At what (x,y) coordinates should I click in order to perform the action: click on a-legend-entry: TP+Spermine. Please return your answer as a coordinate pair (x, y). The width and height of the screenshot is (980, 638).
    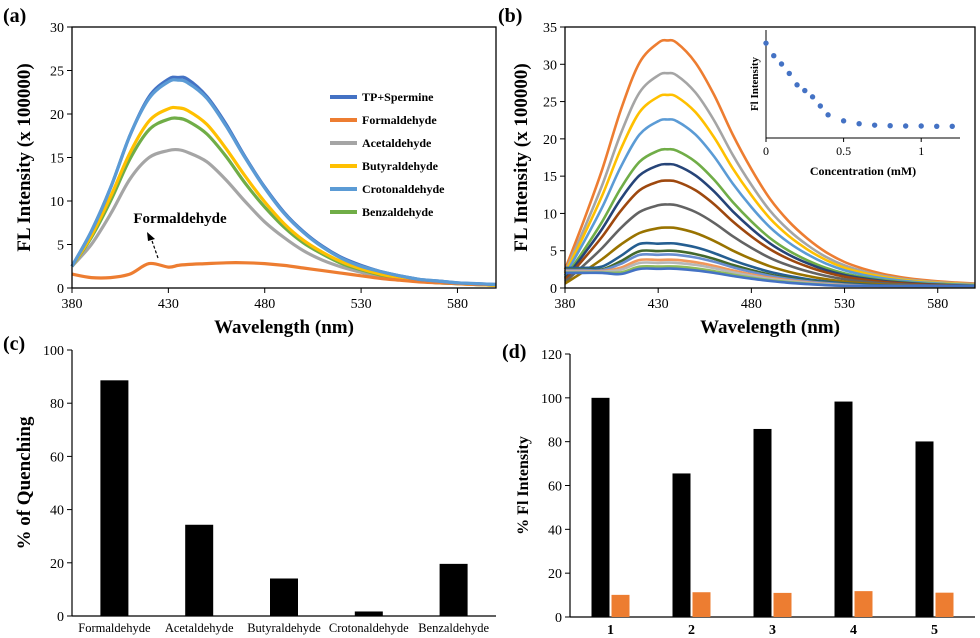
    Looking at the image, I should click on (398, 97).